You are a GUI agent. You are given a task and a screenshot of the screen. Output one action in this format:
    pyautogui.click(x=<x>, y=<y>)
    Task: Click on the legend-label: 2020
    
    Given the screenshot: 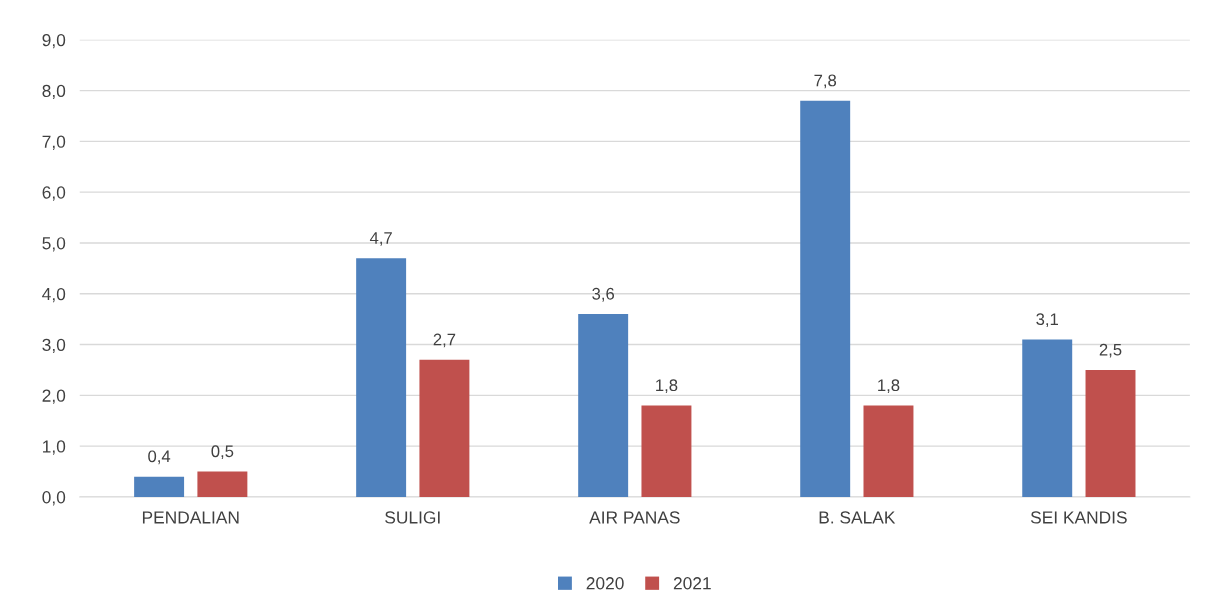 What is the action you would take?
    pyautogui.click(x=605, y=583)
    